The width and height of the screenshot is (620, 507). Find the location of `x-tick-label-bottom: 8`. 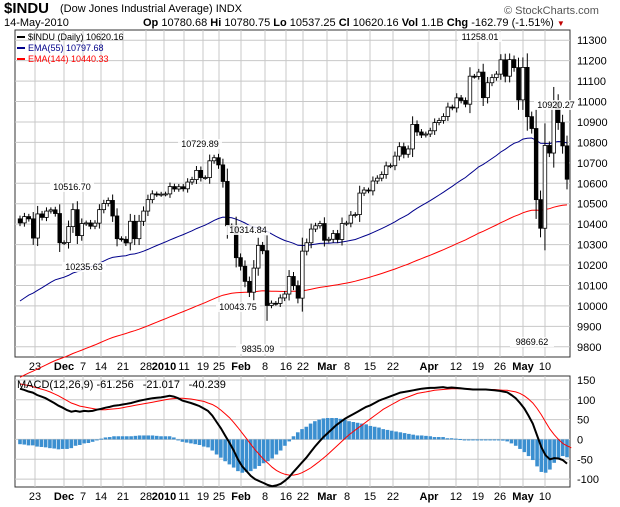

x-tick-label-bottom: 8 is located at coordinates (265, 497).